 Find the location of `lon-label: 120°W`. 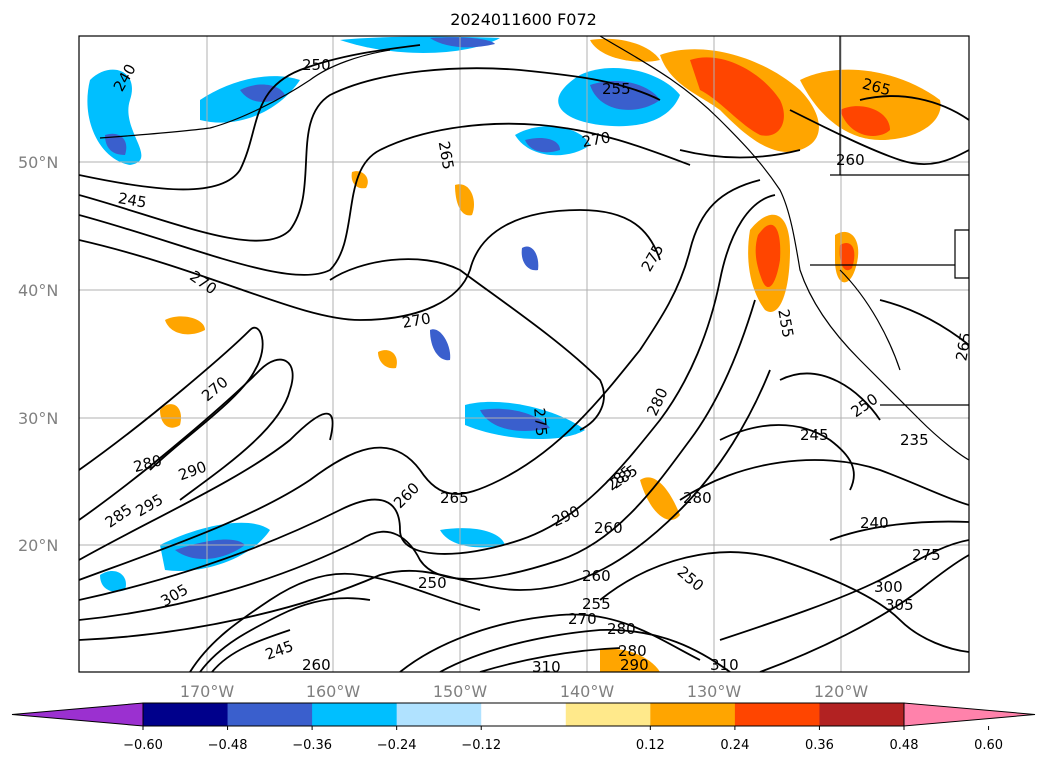

lon-label: 120°W is located at coordinates (841, 691).